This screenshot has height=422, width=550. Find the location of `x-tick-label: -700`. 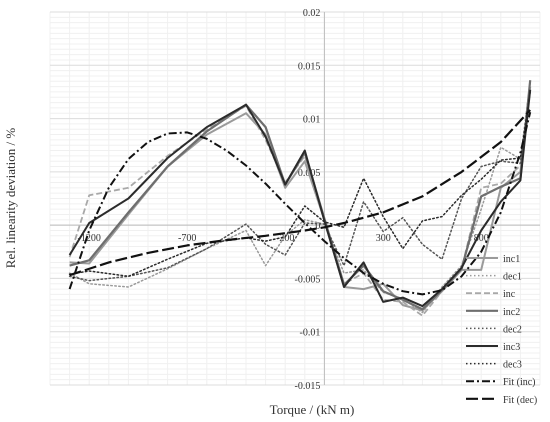

x-tick-label: -700 is located at coordinates (187, 238).